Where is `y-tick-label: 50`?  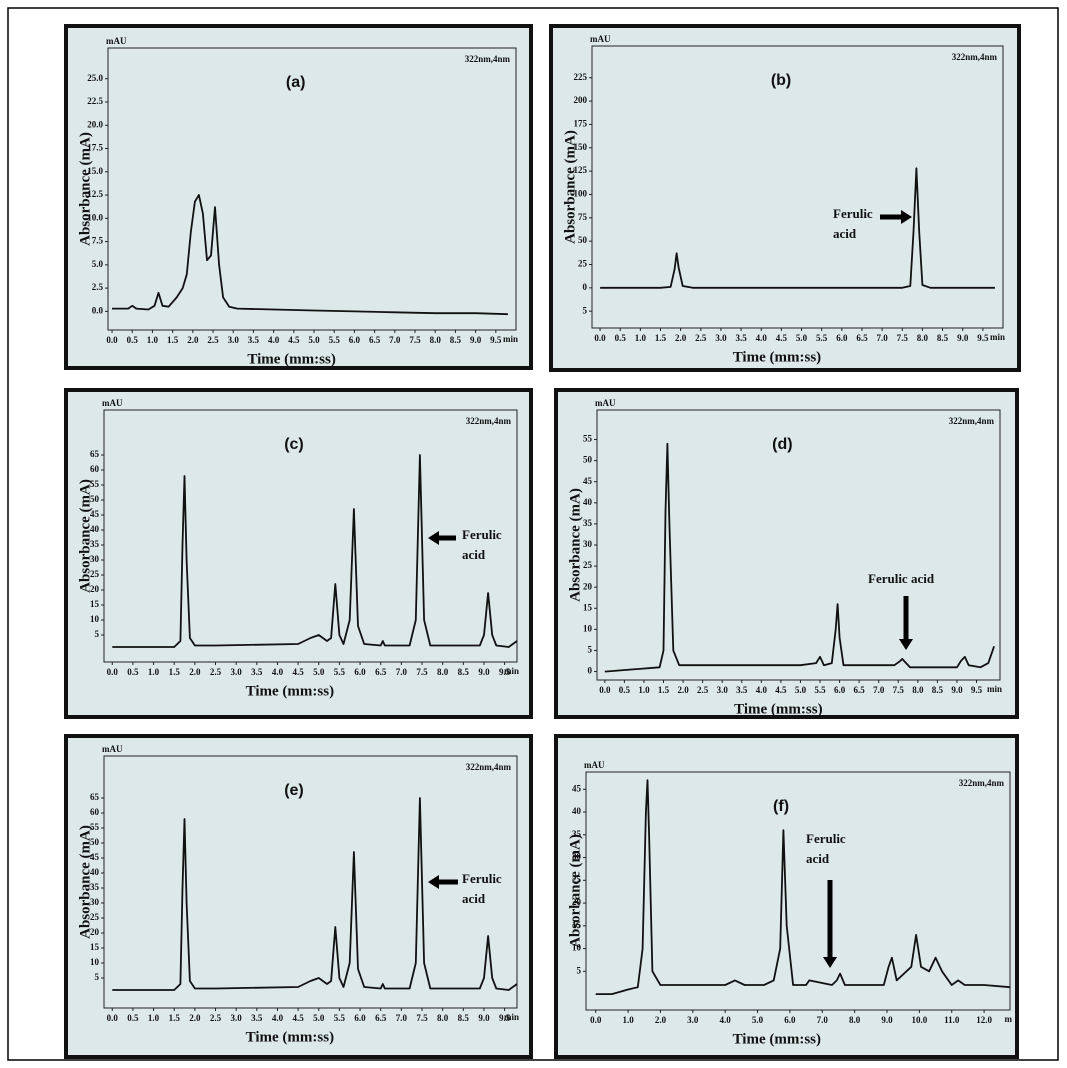
y-tick-label: 50 is located at coordinates (95, 499).